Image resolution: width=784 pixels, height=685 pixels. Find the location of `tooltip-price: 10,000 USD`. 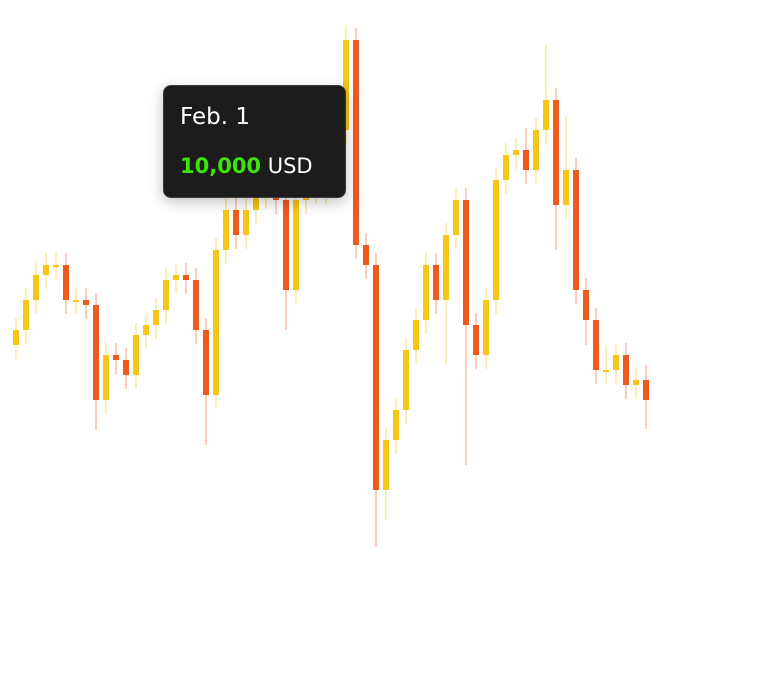

tooltip-price: 10,000 USD is located at coordinates (246, 166).